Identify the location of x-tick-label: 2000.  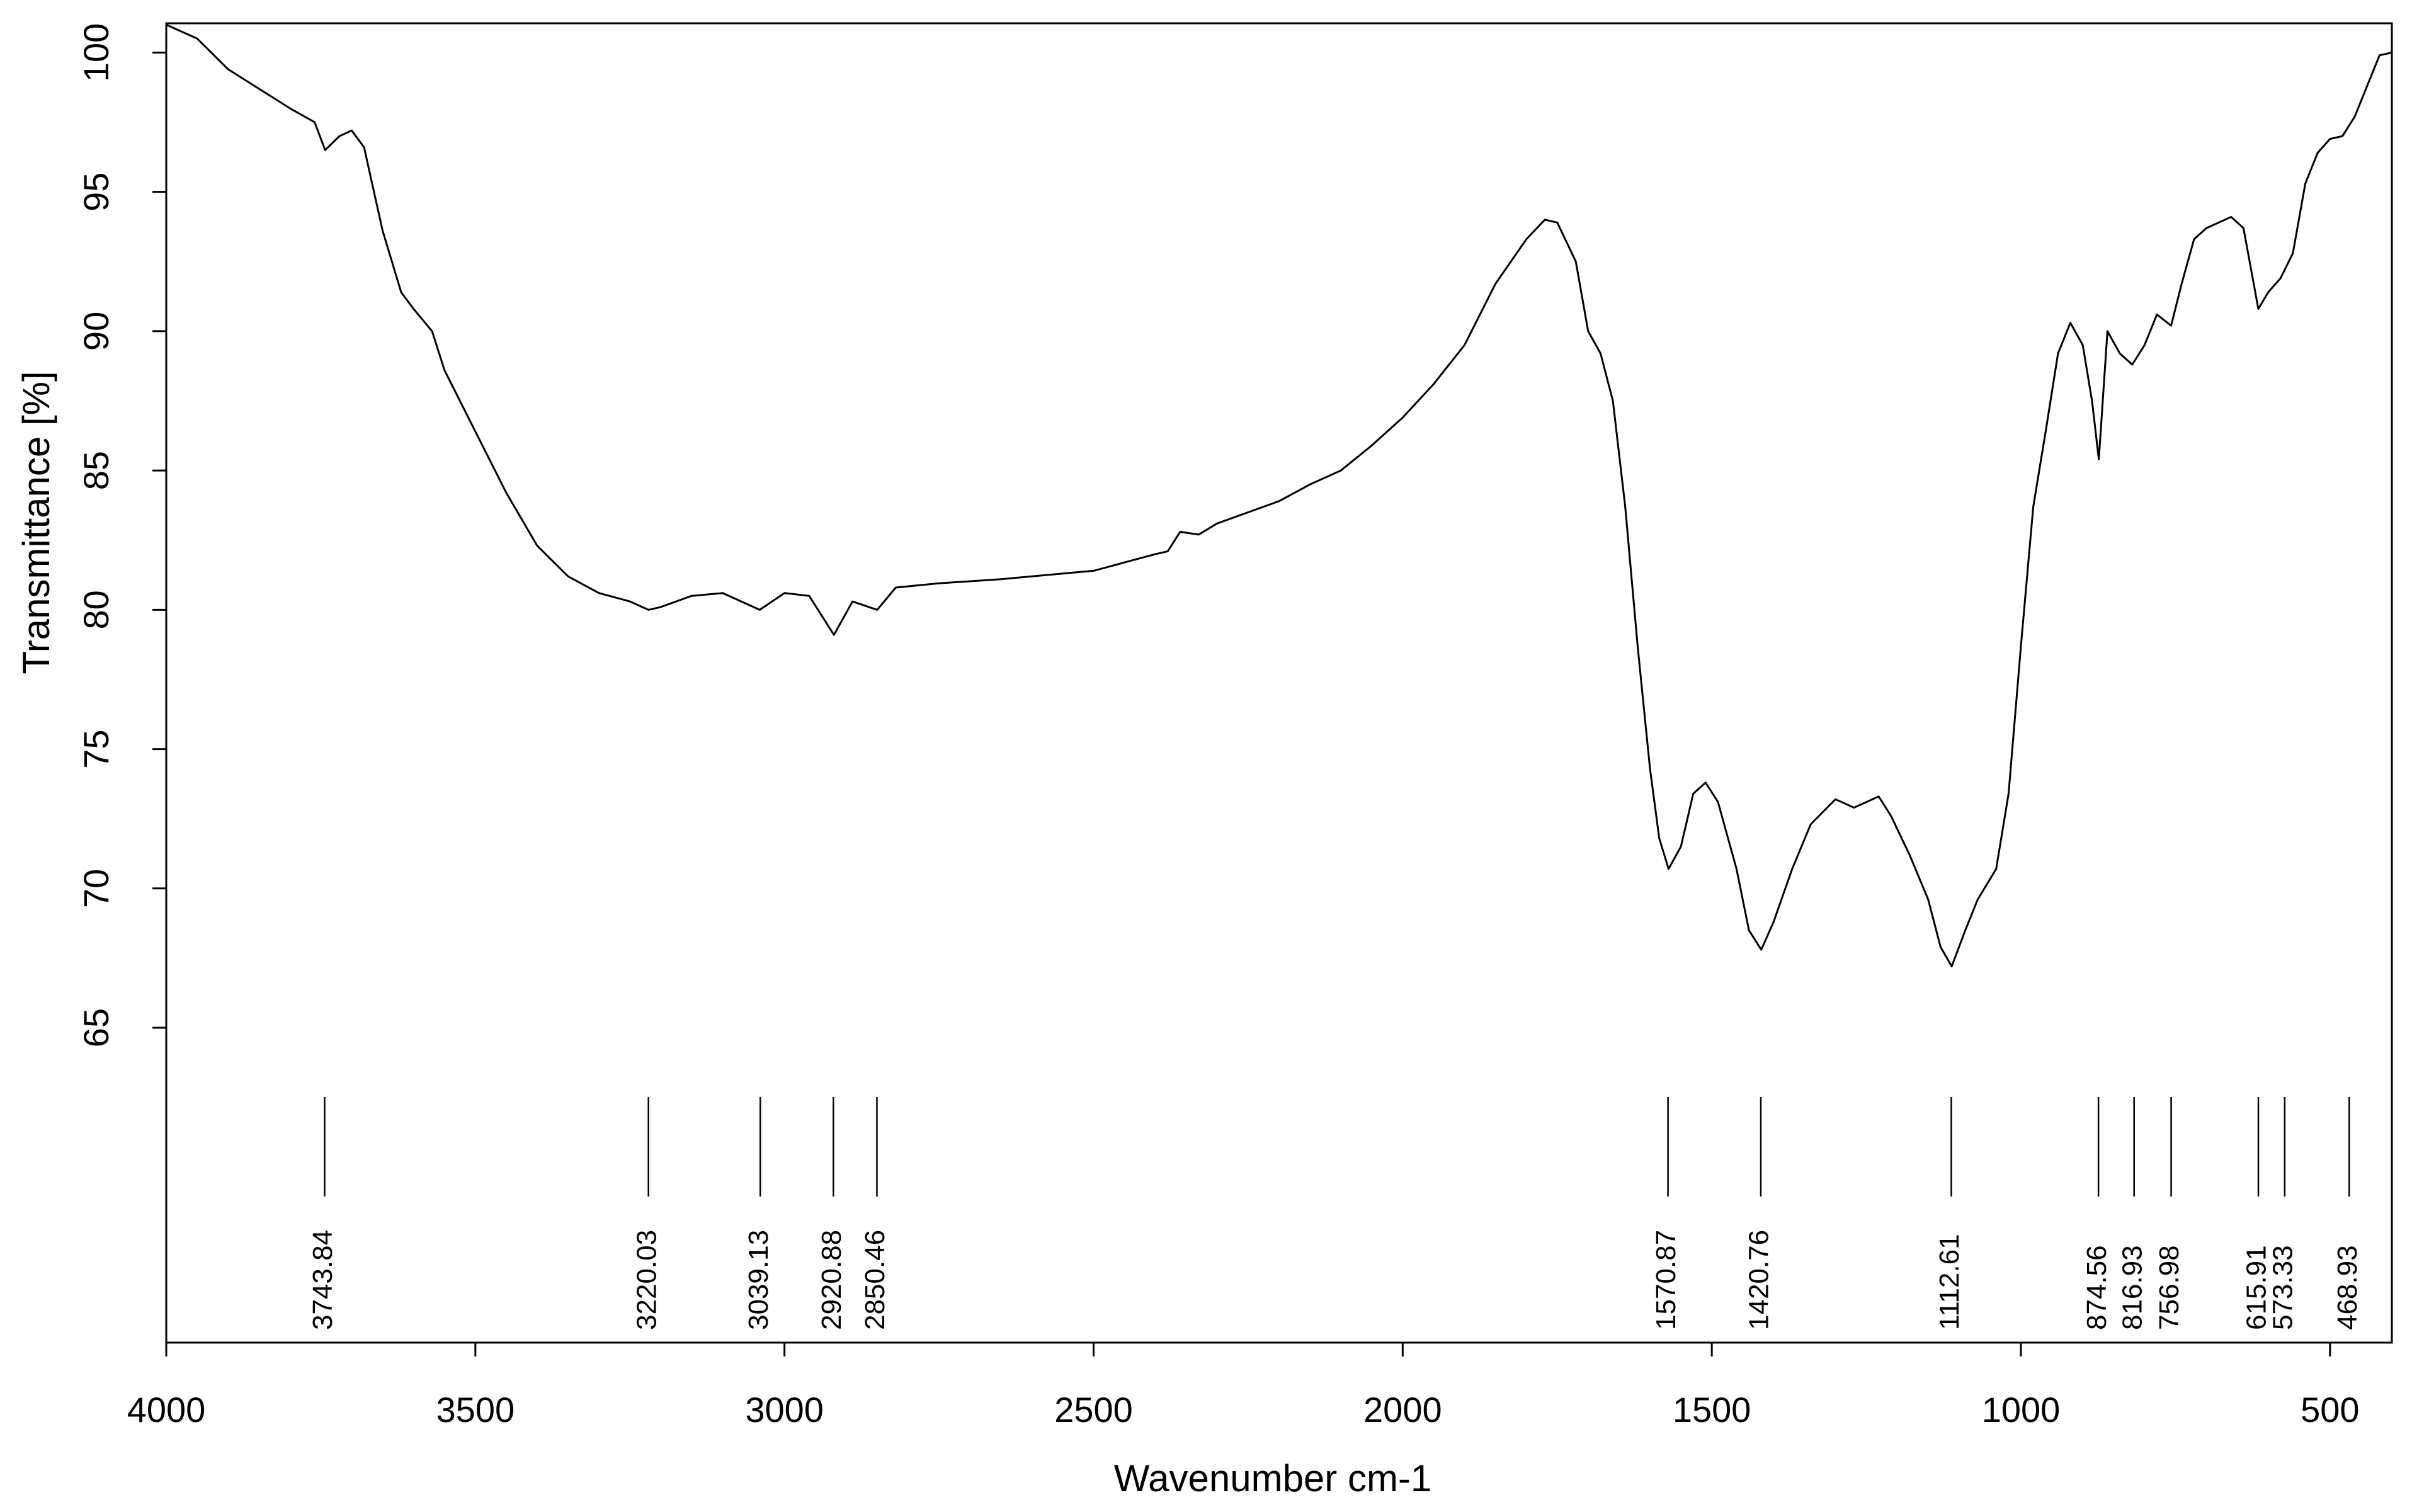
(1402, 1410).